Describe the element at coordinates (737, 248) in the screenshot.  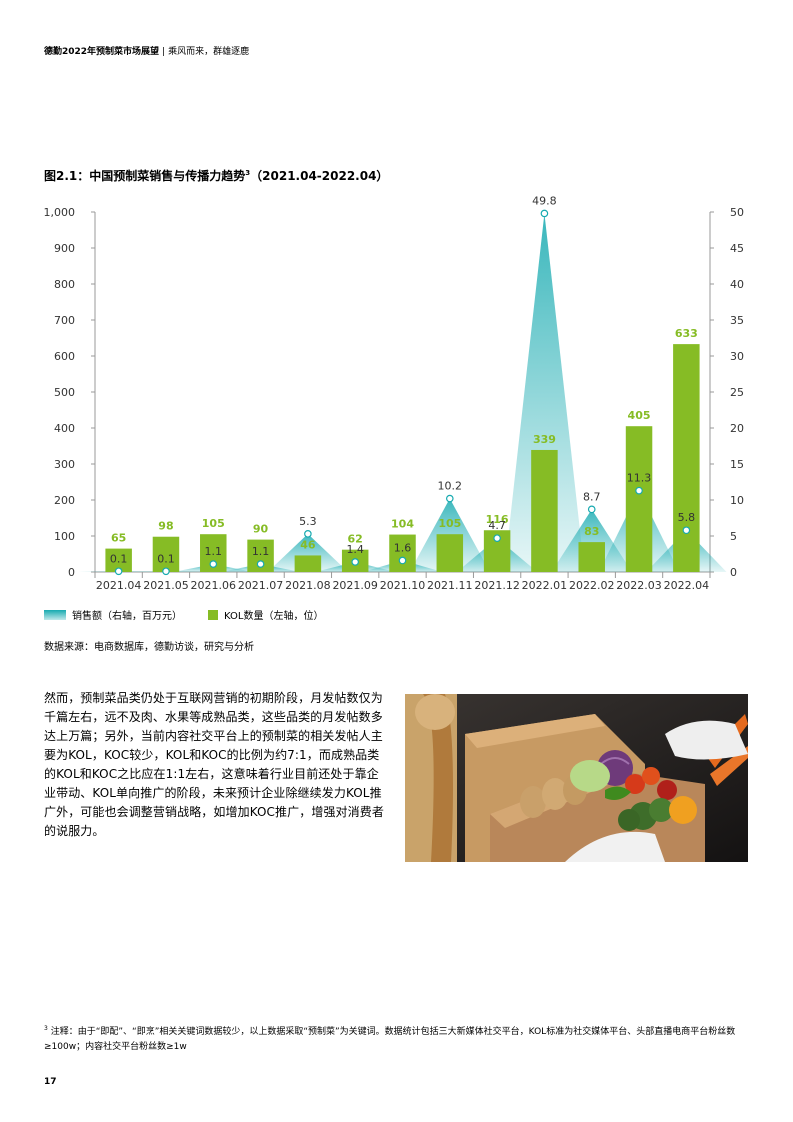
I see `right-tick-label: 45` at that location.